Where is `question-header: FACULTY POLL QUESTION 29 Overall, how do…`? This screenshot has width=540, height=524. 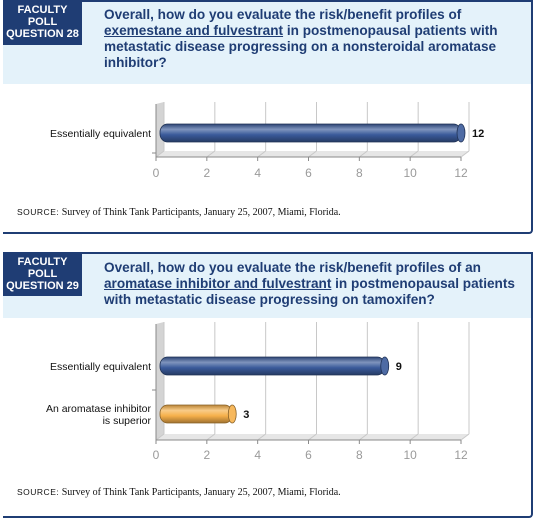 question-header: FACULTY POLL QUESTION 29 Overall, how do… is located at coordinates (267, 285).